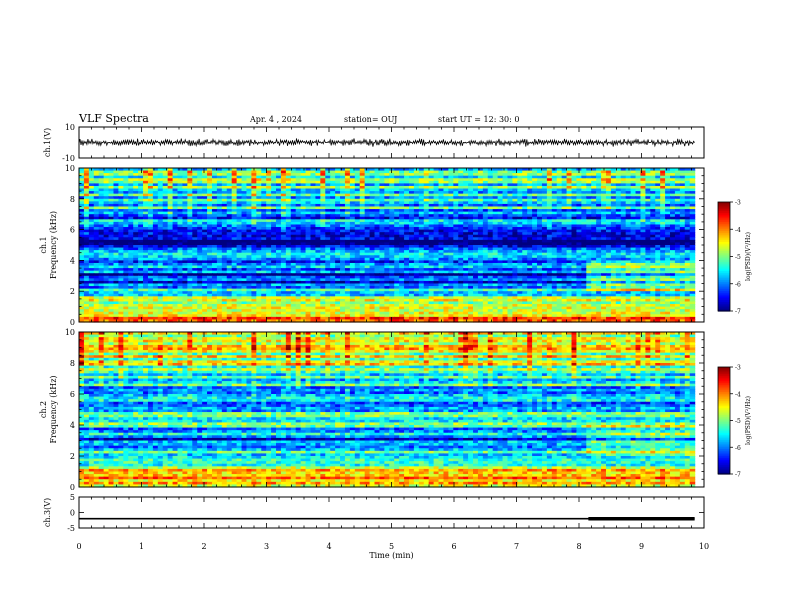  What do you see at coordinates (641, 546) in the screenshot?
I see `time-tick-label: 9` at bounding box center [641, 546].